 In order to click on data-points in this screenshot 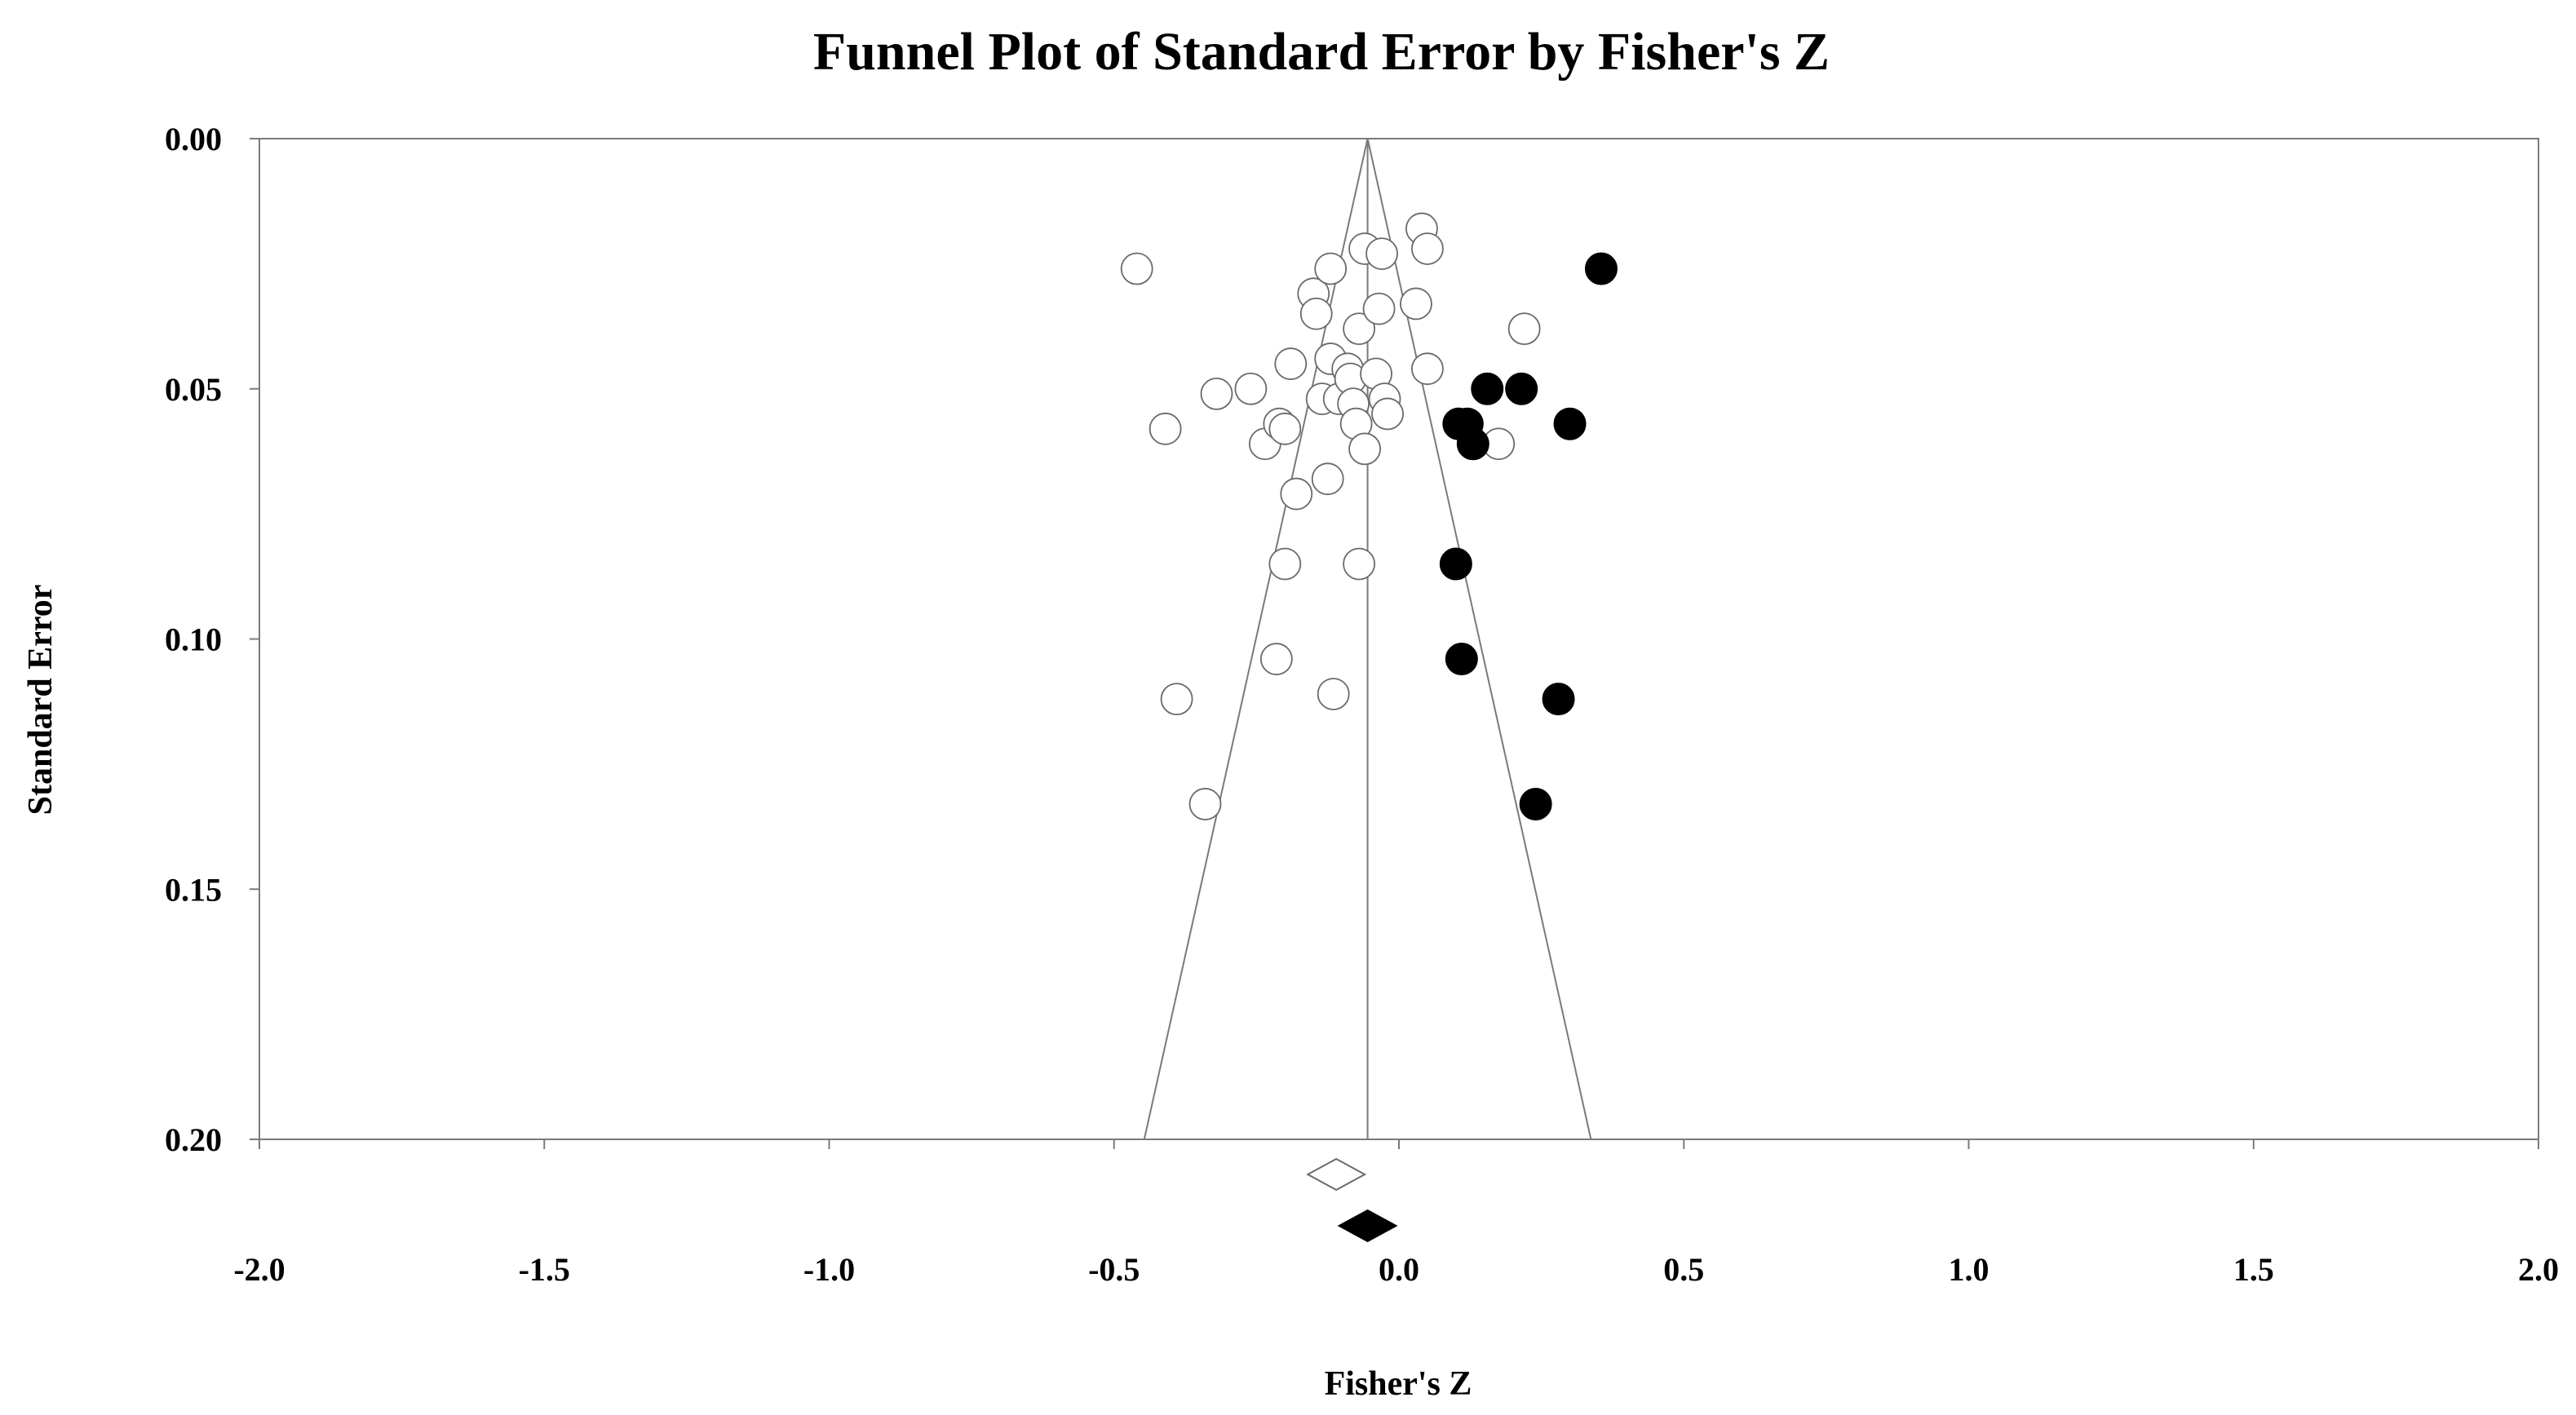, I will do `click(1369, 516)`.